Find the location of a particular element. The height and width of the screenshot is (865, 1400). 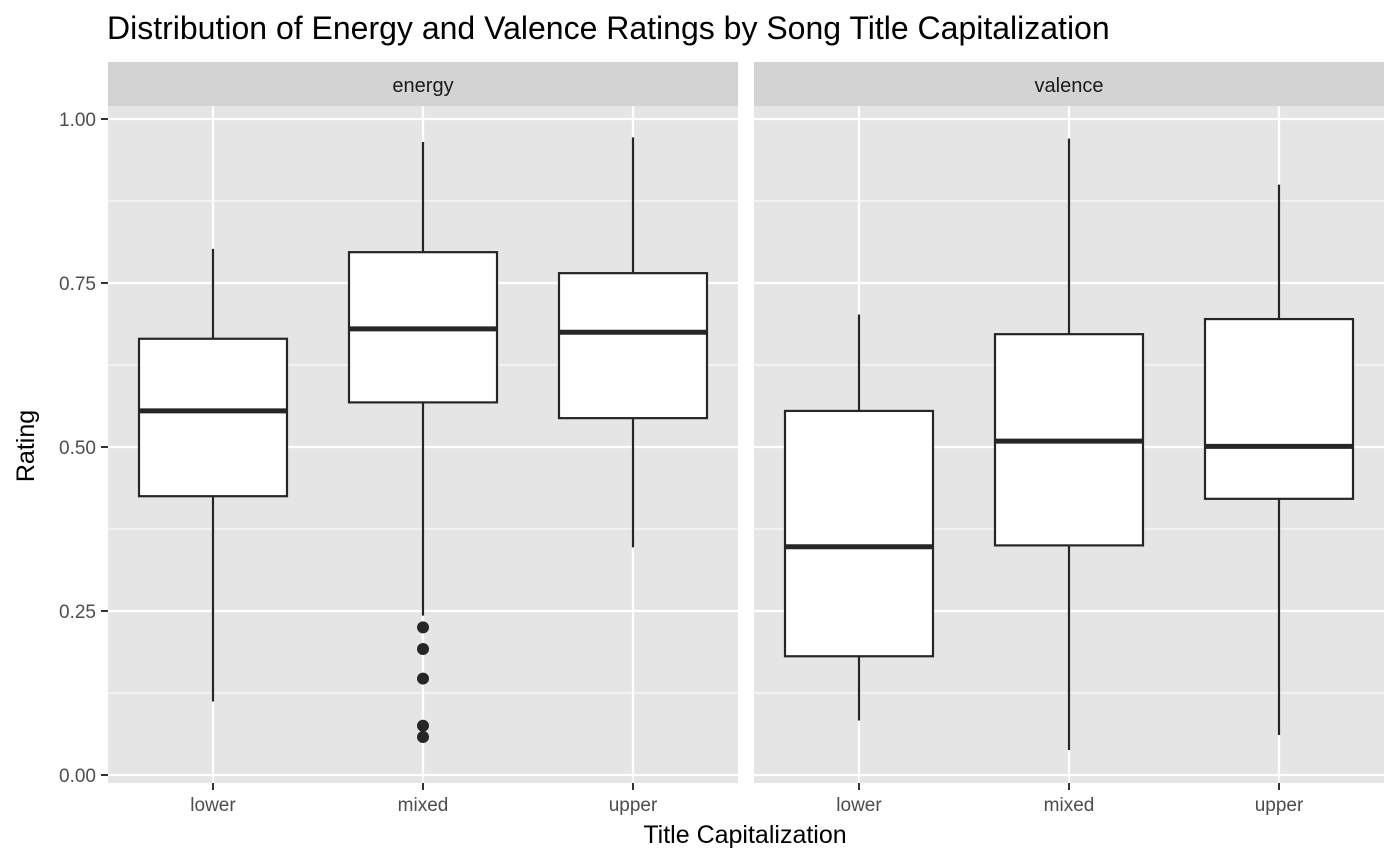

facet-strip-label: energy is located at coordinates (422, 86).